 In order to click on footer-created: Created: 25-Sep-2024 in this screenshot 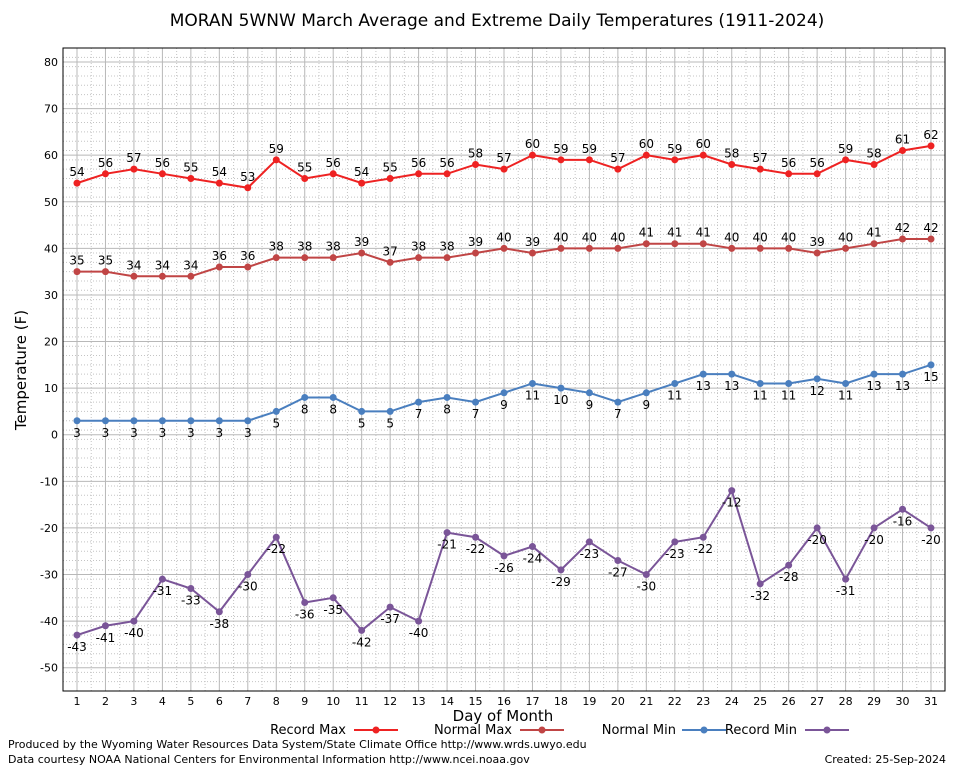, I will do `click(885, 759)`.